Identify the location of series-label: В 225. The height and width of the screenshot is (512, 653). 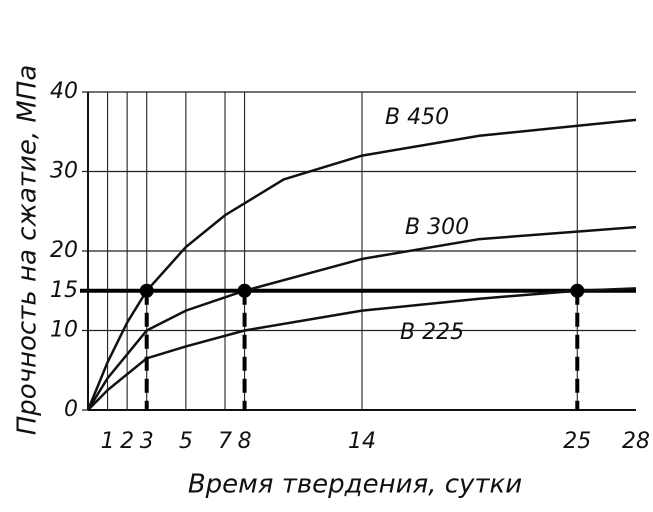
(432, 332).